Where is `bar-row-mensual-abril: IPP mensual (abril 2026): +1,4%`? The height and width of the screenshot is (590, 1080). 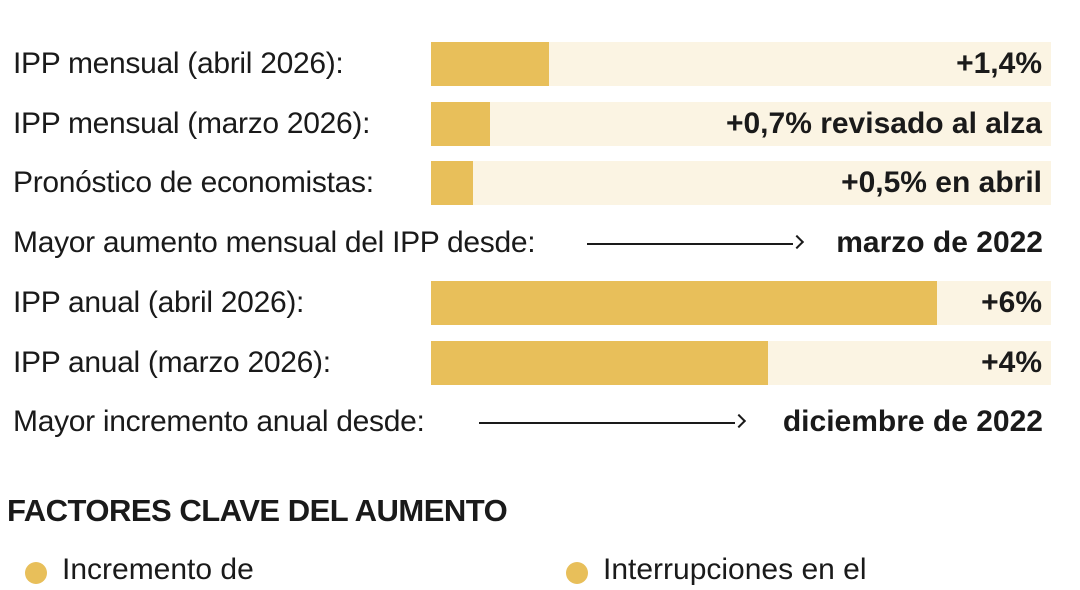 bar-row-mensual-abril: IPP mensual (abril 2026): +1,4% is located at coordinates (540, 64).